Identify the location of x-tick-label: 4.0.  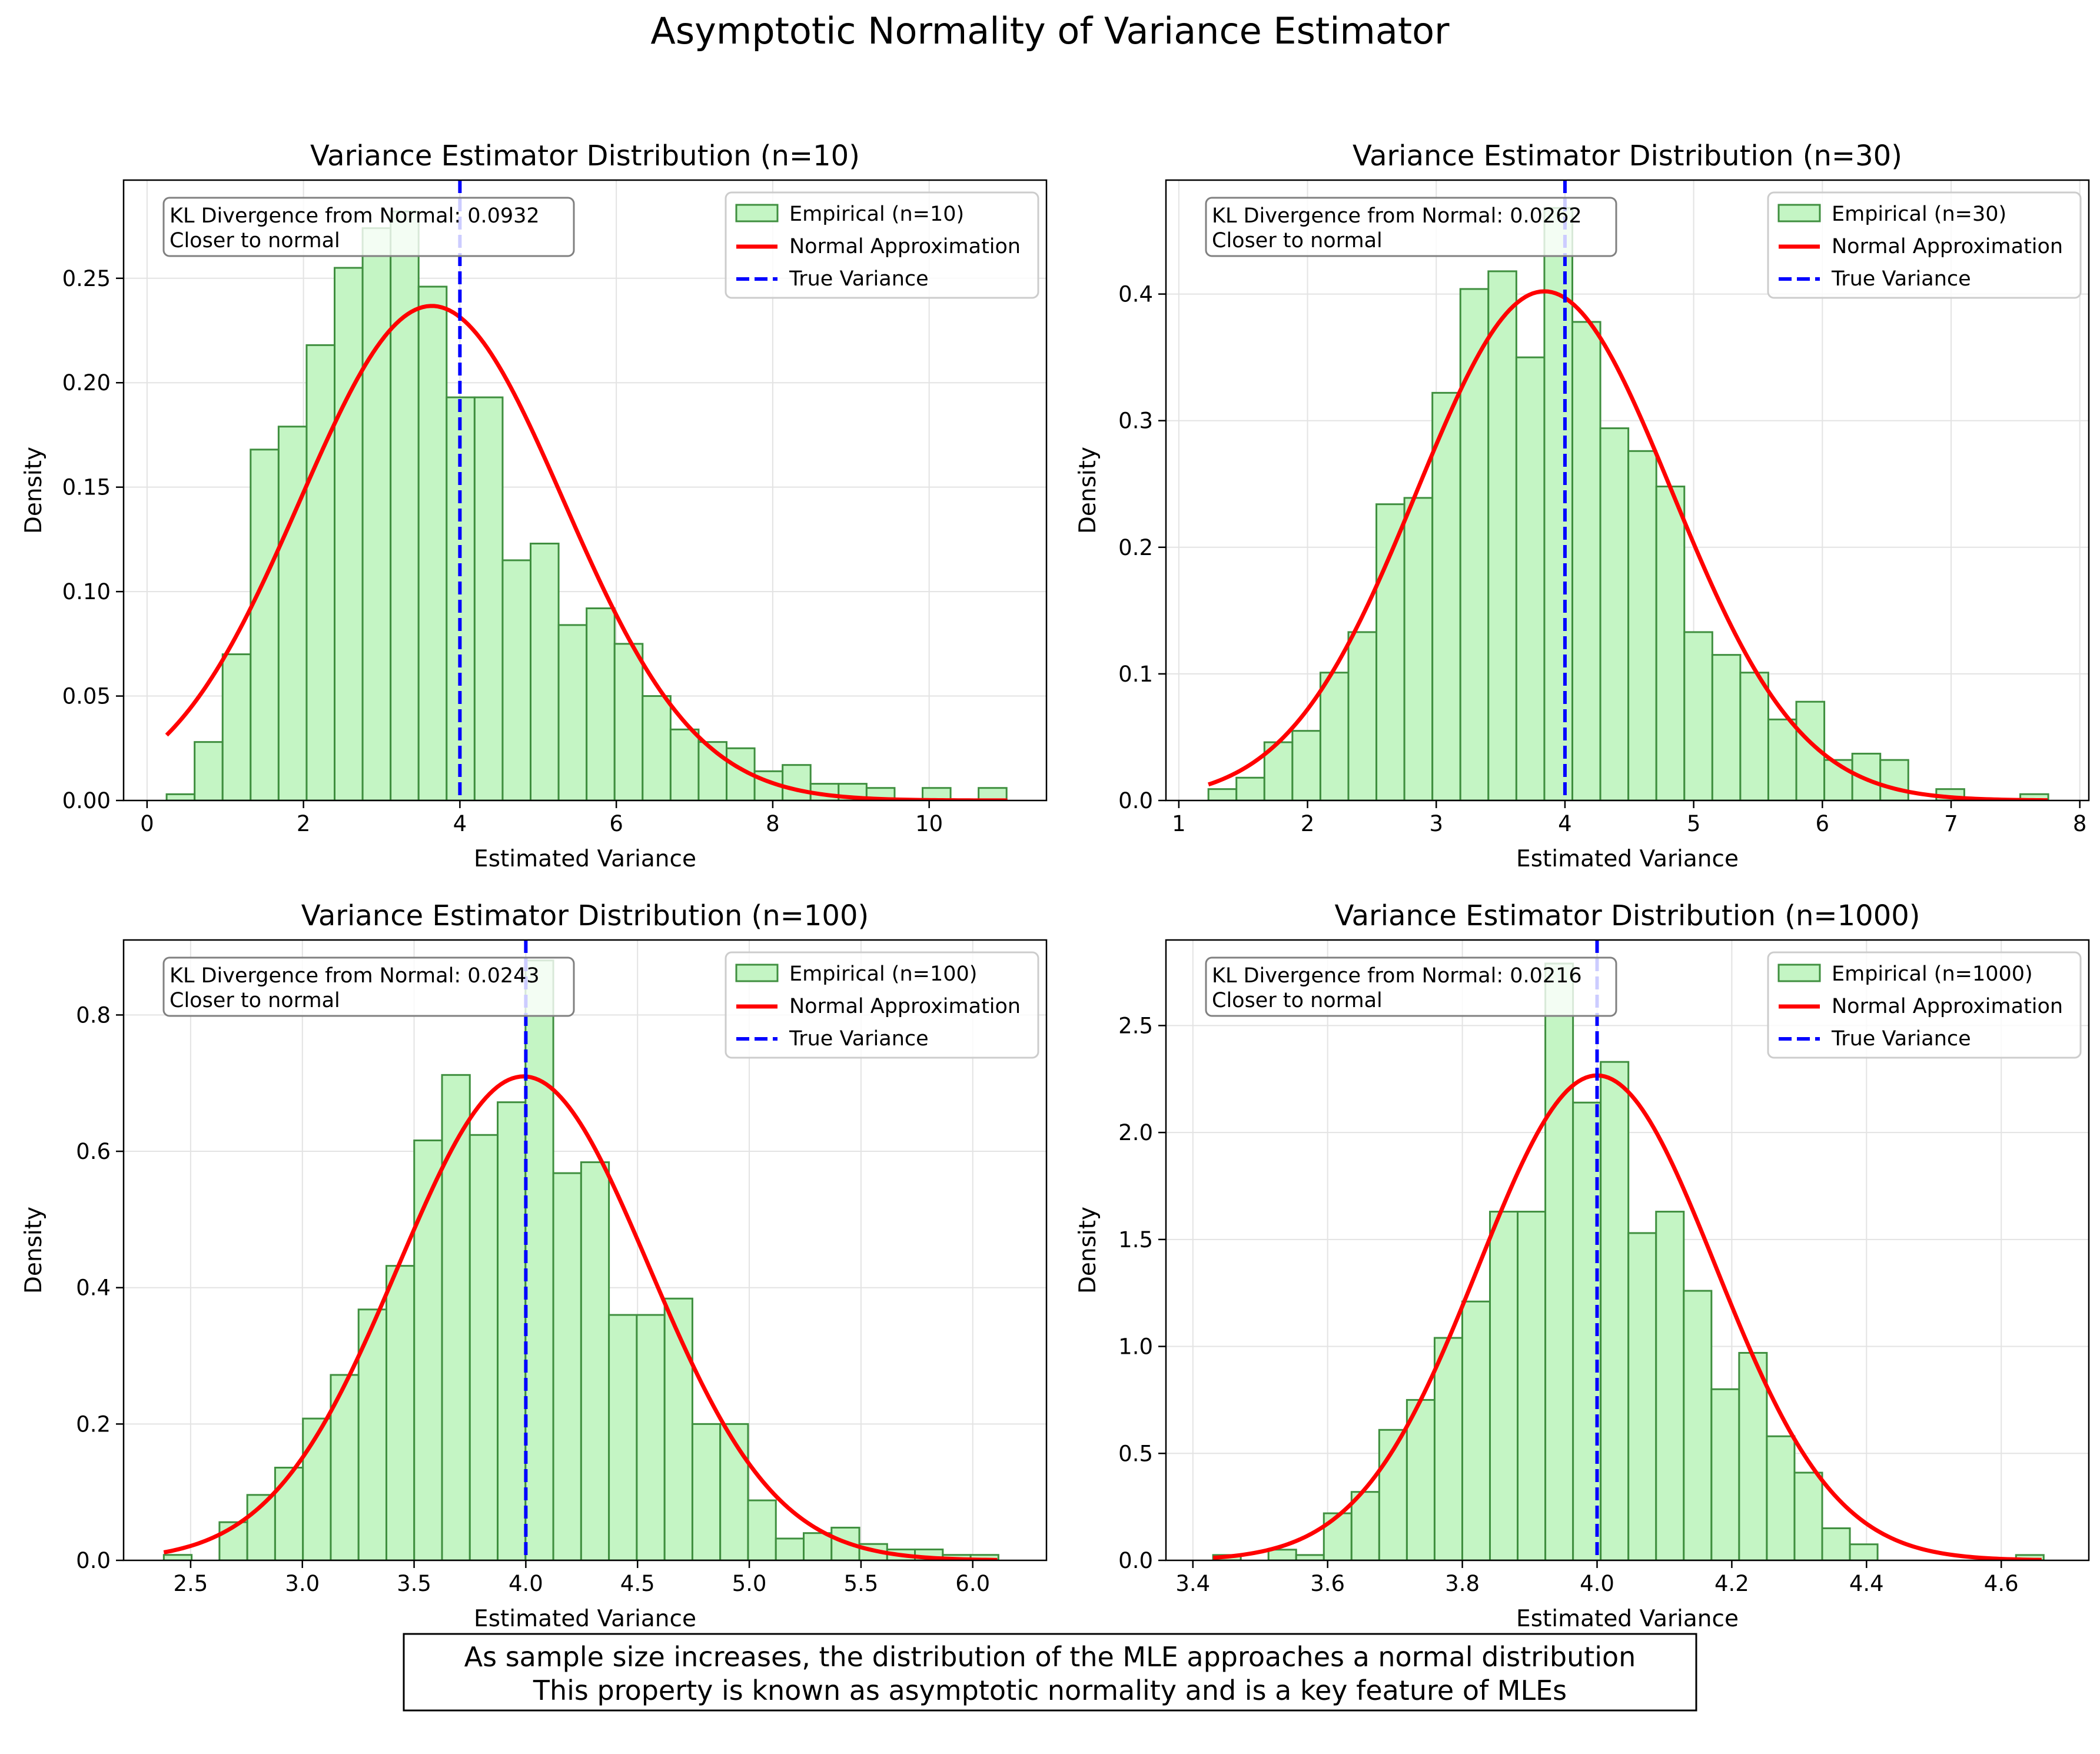
(526, 1583).